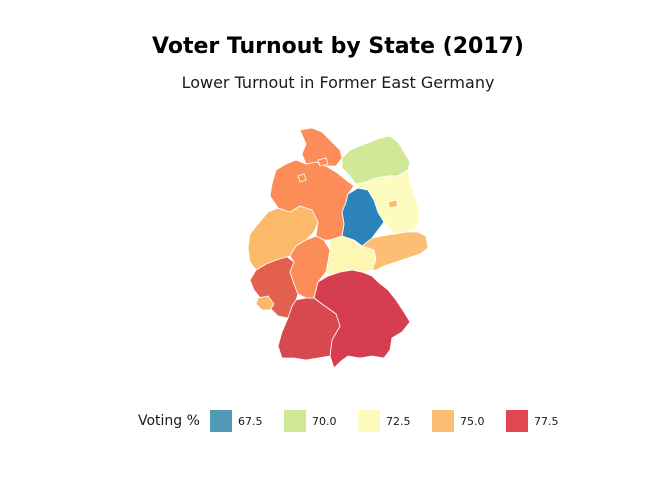 The width and height of the screenshot is (672, 480). Describe the element at coordinates (338, 46) in the screenshot. I see `chart-title: Voter Turnout by State (2017)` at that location.